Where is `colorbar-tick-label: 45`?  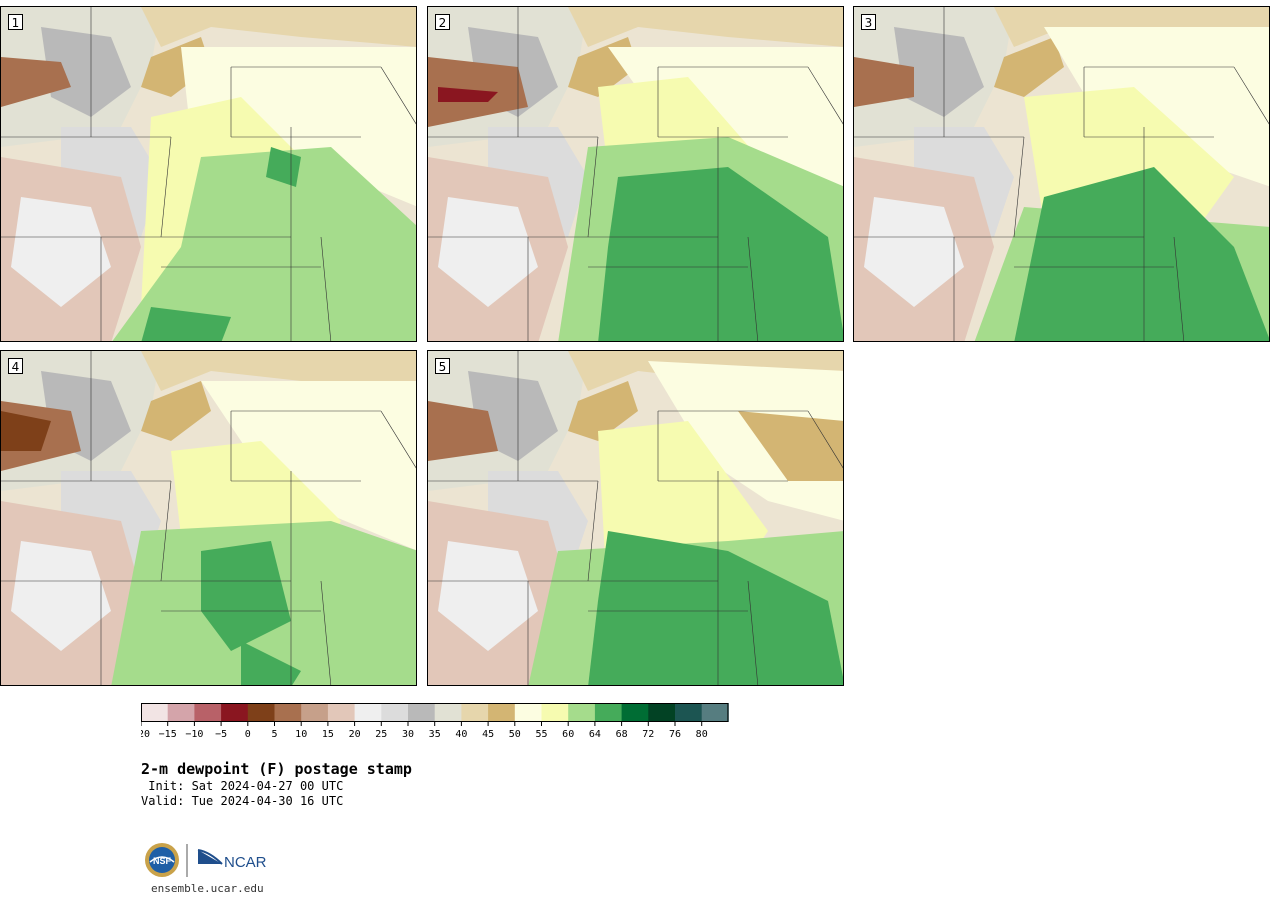
colorbar-tick-label: 45 is located at coordinates (488, 734).